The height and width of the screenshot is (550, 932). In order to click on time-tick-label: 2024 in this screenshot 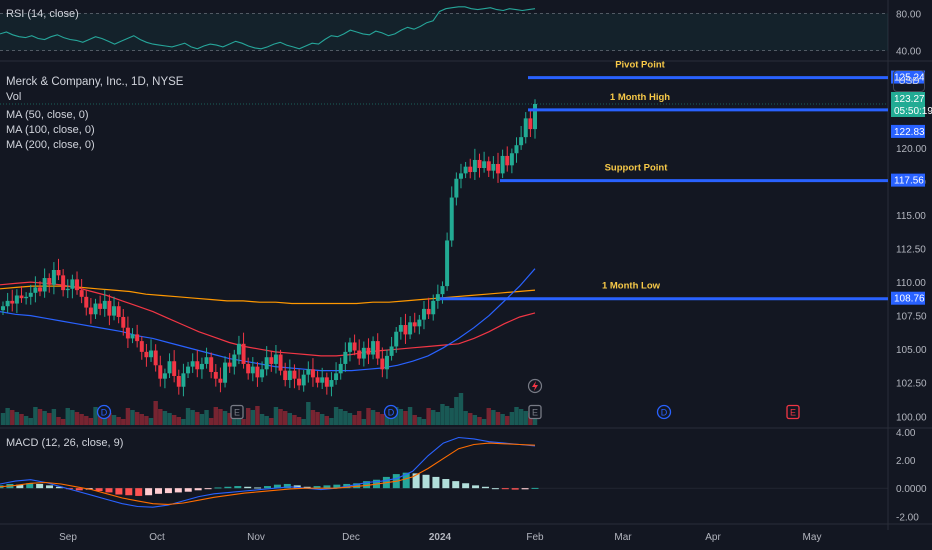, I will do `click(440, 537)`.